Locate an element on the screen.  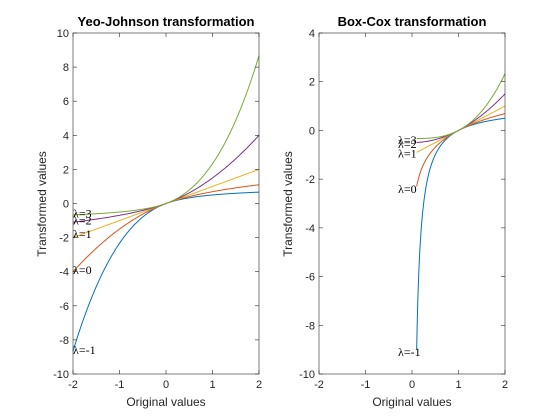
y-tick-label: 10 is located at coordinates (63, 34).